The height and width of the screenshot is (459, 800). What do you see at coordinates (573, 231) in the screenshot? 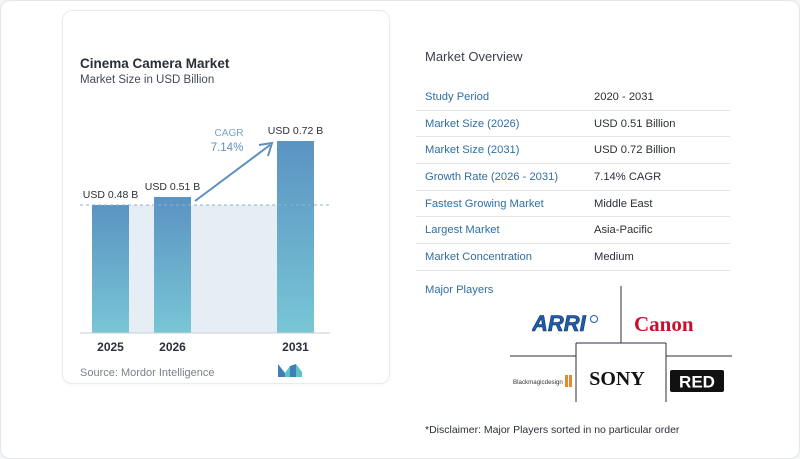
I see `overview-row: Largest Market Asia-Pacific` at bounding box center [573, 231].